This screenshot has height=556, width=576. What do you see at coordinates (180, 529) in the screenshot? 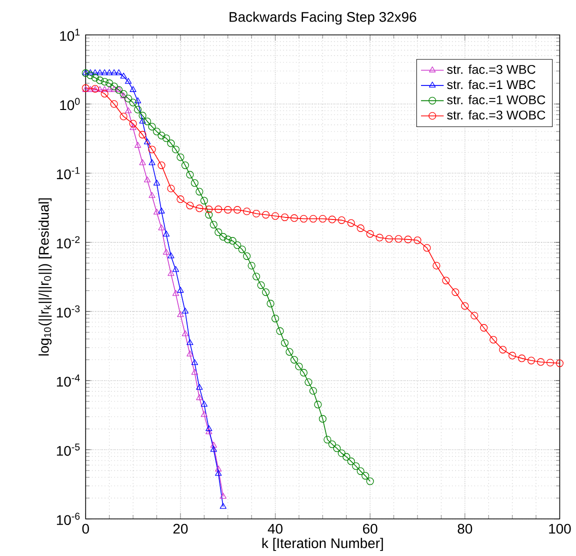
I see `x-tick-label: 20` at bounding box center [180, 529].